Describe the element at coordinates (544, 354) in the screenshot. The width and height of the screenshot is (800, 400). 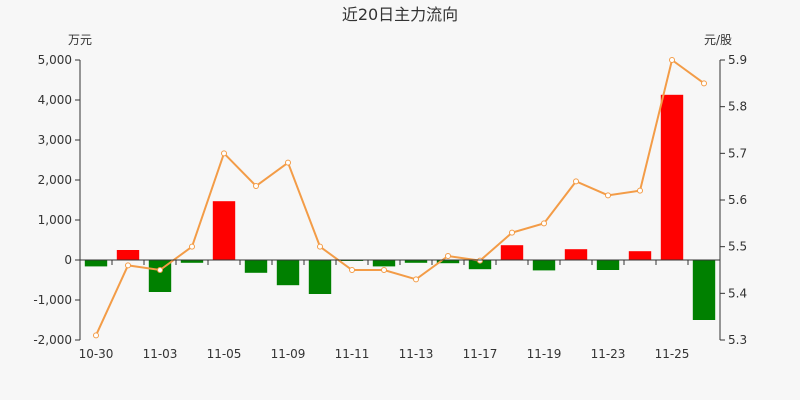
I see `x-axis-tick-label: 11-19` at that location.